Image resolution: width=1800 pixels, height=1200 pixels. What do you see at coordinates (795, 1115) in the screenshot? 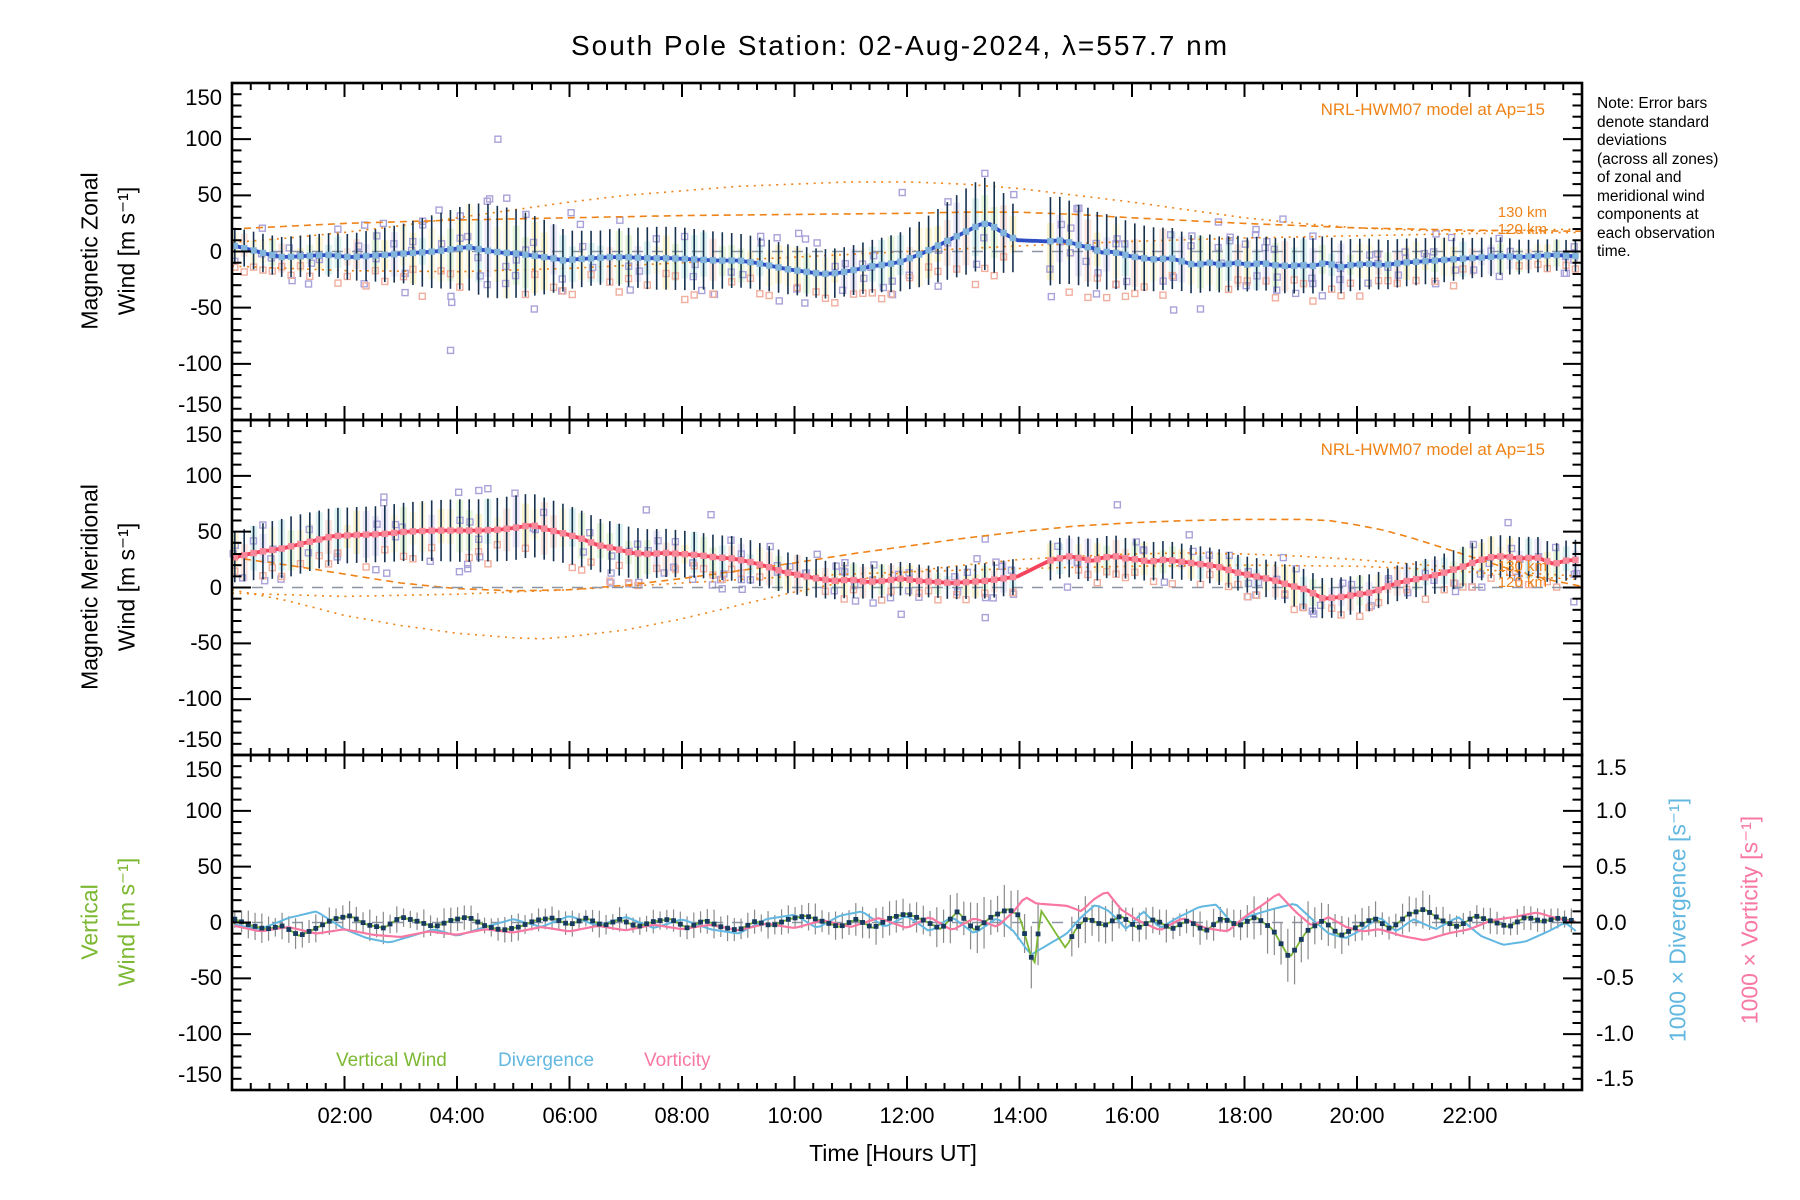
I see `x-tick-label: 10:00` at bounding box center [795, 1115].